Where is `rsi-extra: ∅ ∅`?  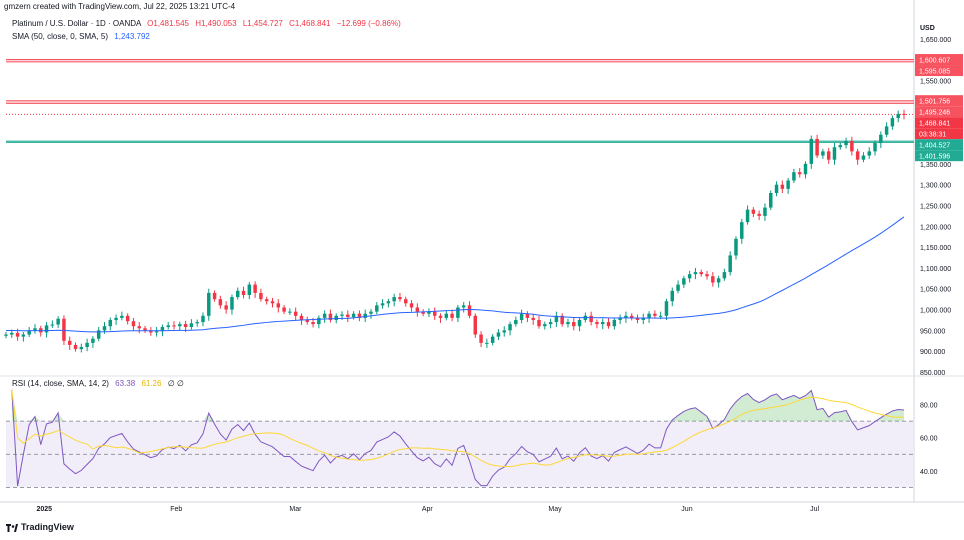 rsi-extra: ∅ ∅ is located at coordinates (175, 383).